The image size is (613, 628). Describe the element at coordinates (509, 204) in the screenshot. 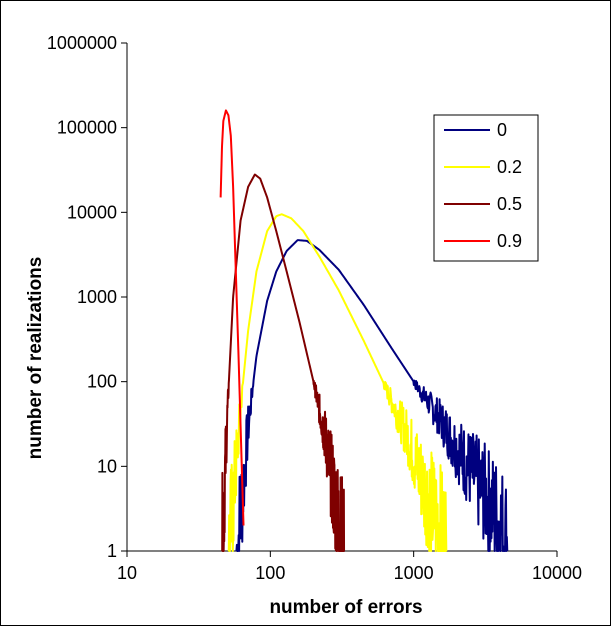

I see `legend-label: 0.5` at that location.